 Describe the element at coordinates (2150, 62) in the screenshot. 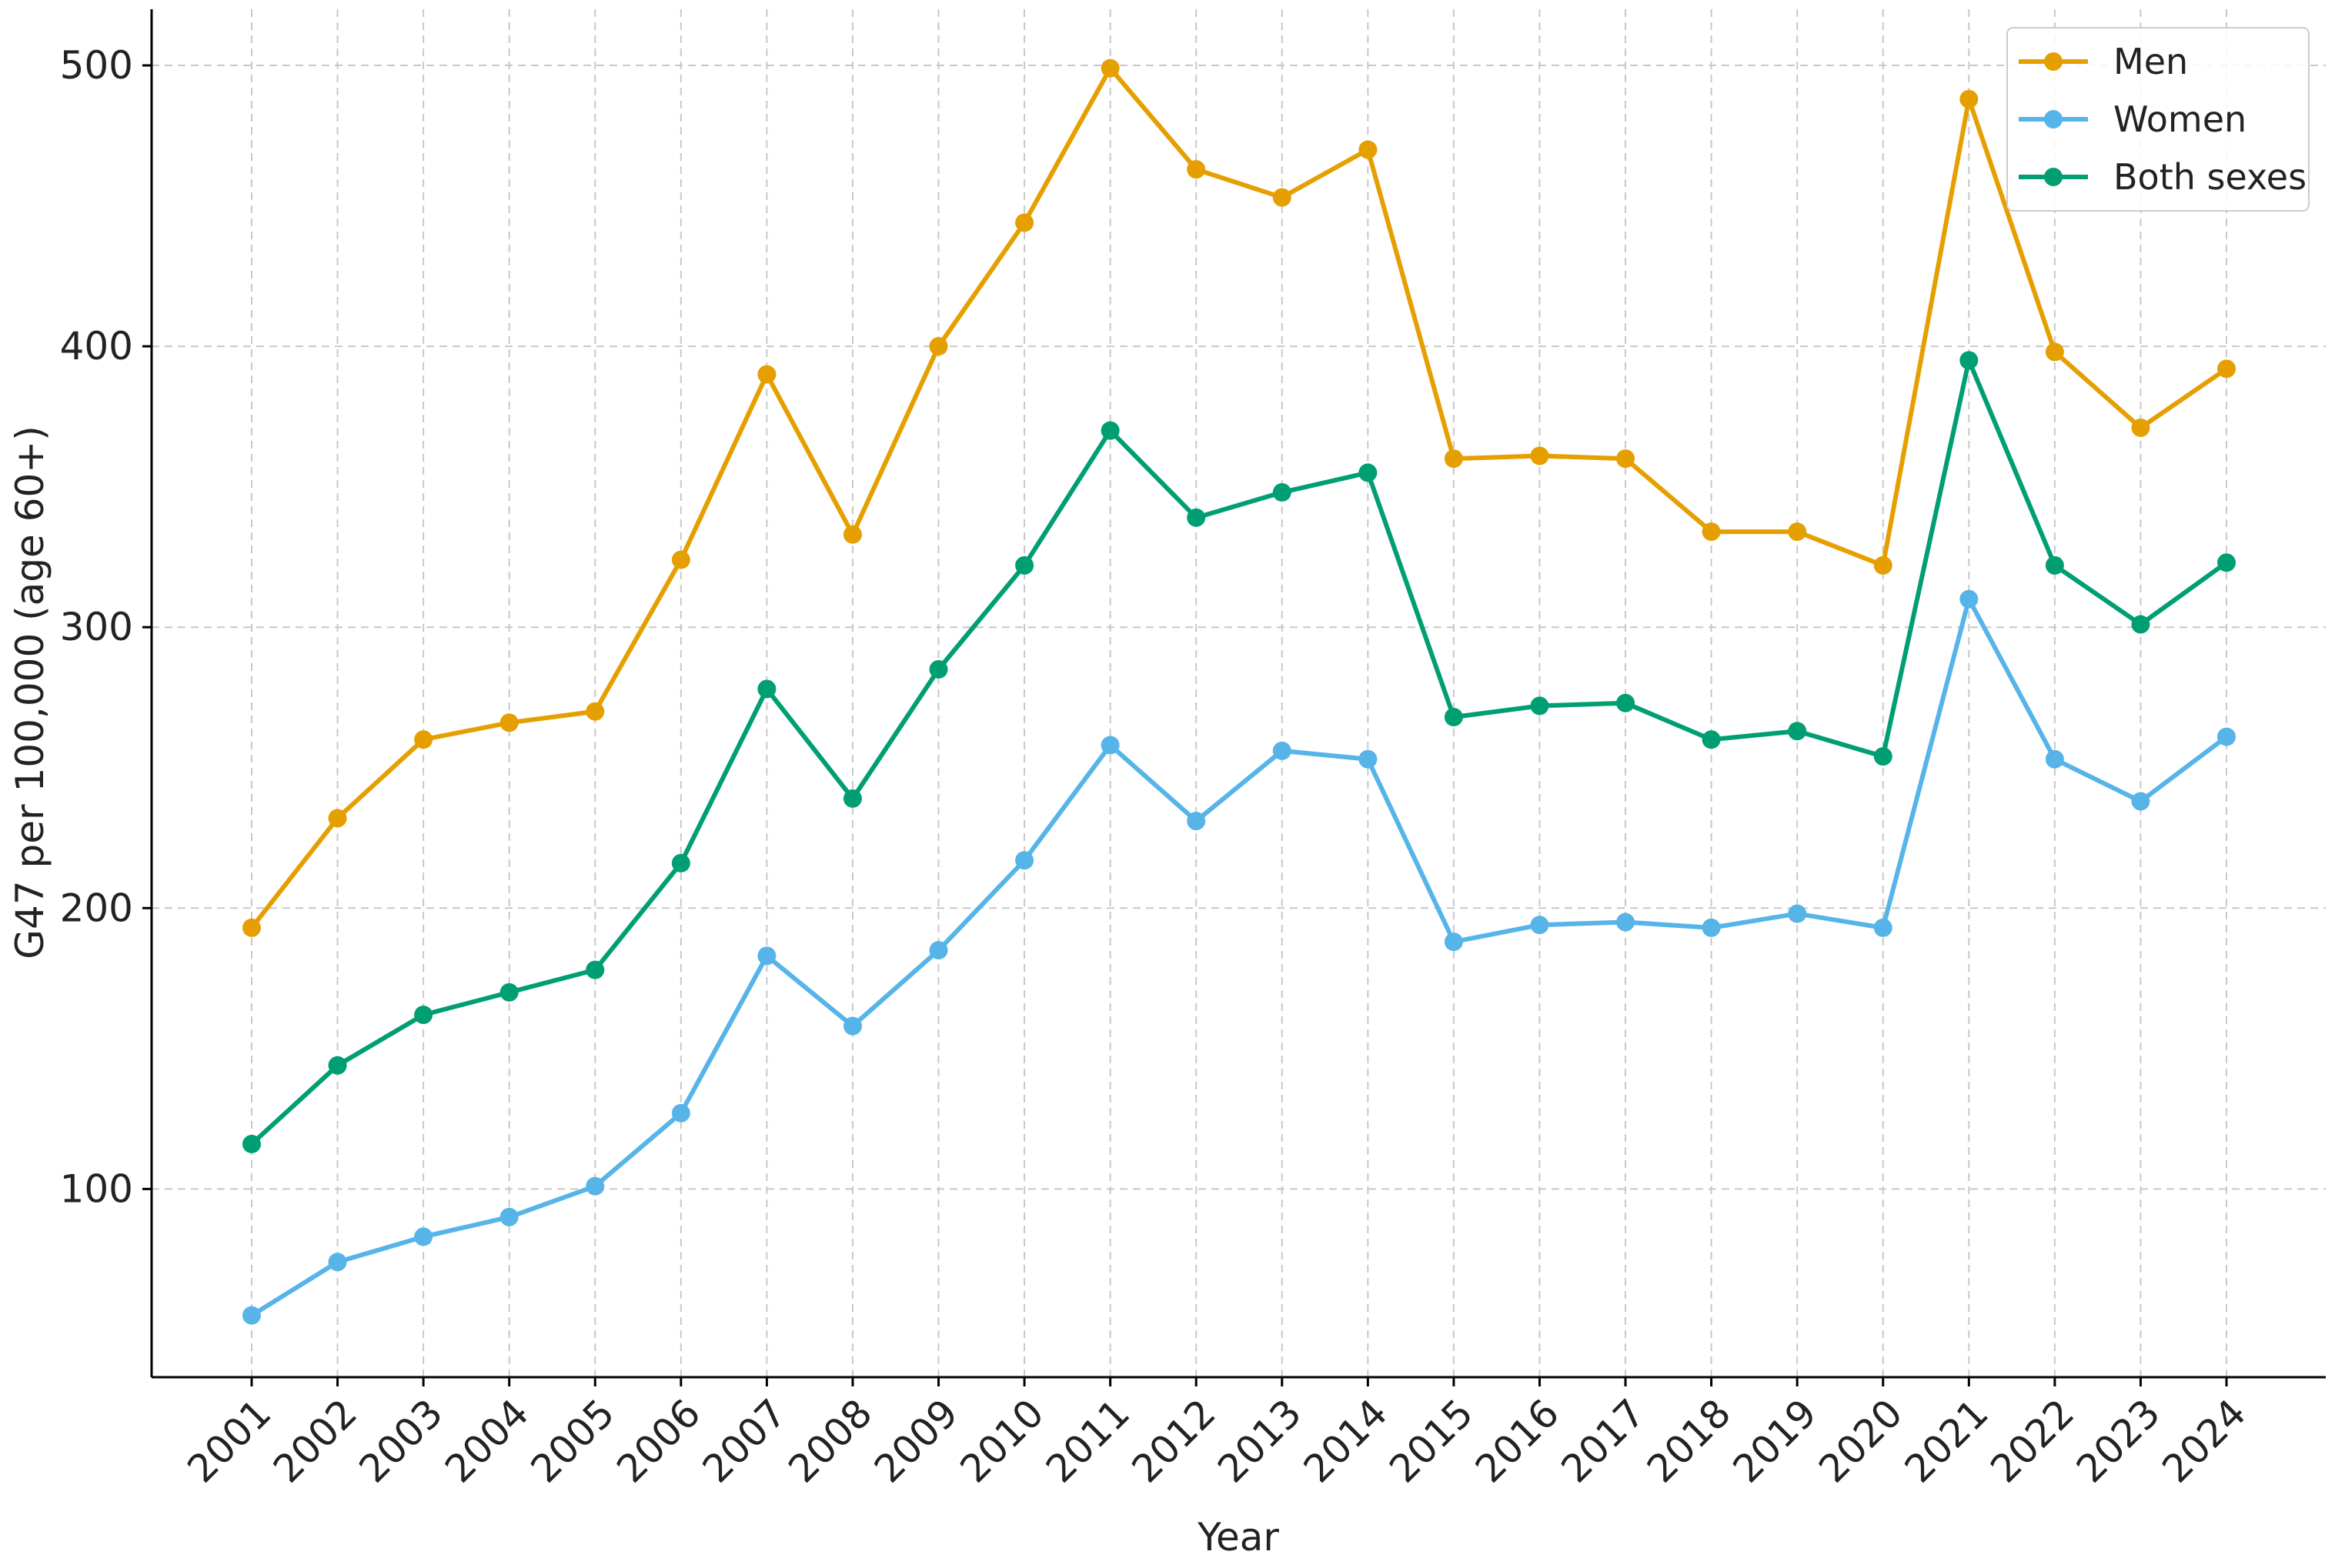

I see `legend-label: Men` at that location.